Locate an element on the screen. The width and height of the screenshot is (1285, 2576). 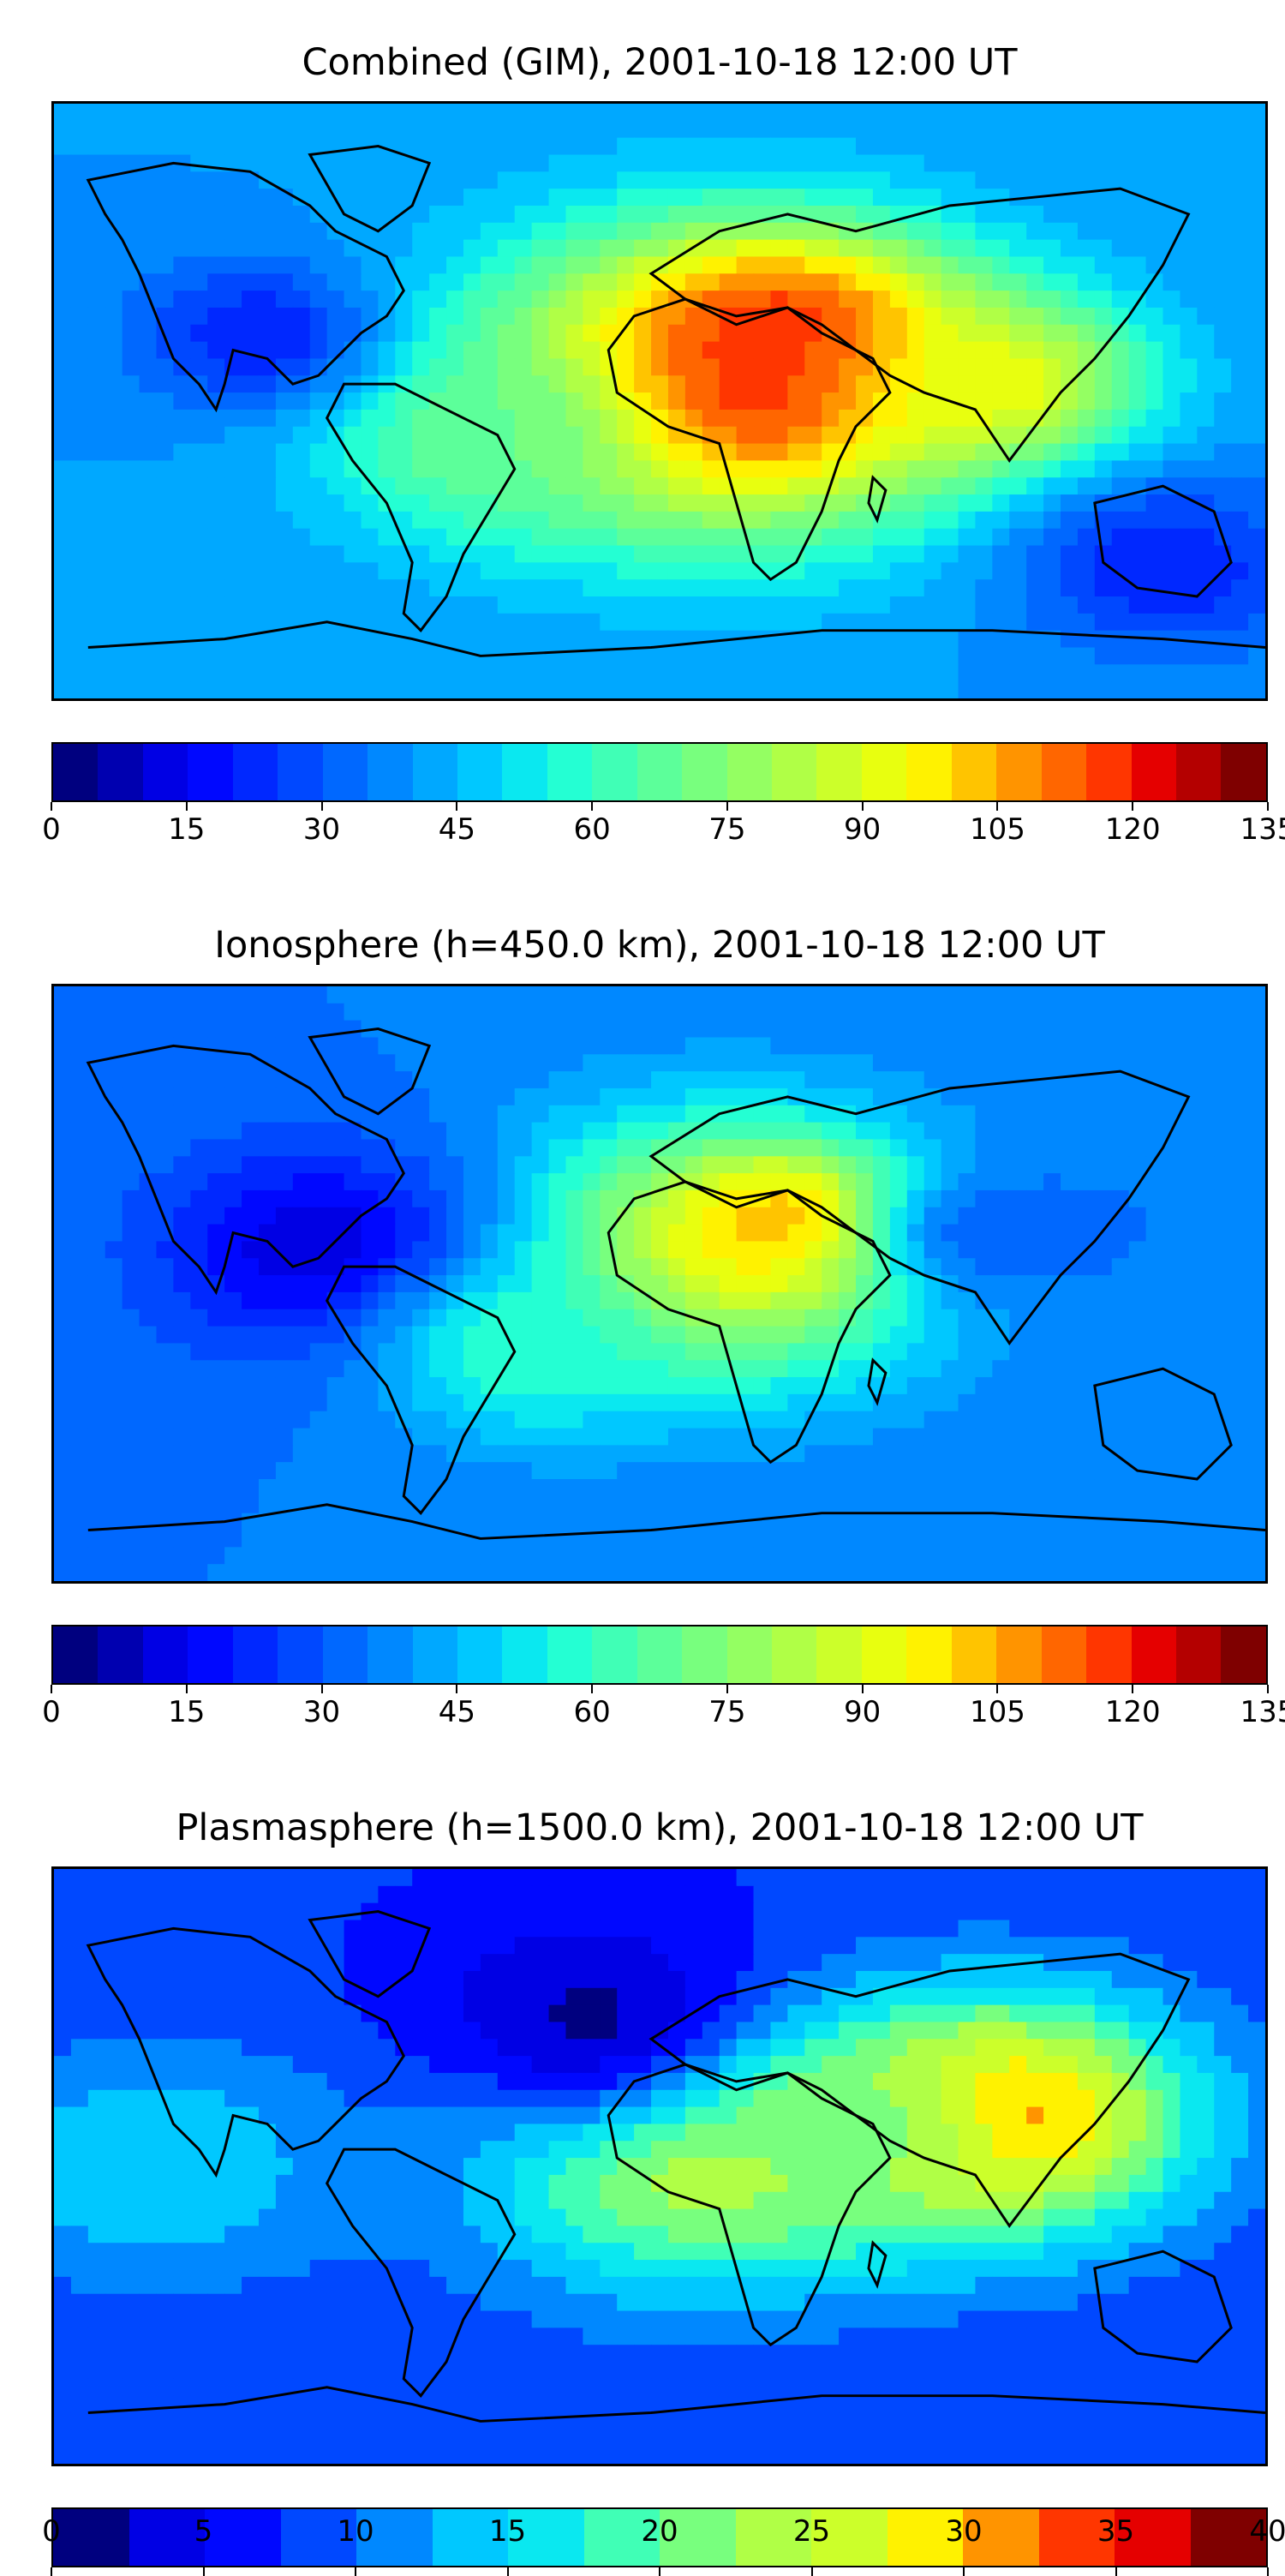
colorbar-tick-label: 135 is located at coordinates (1262, 829).